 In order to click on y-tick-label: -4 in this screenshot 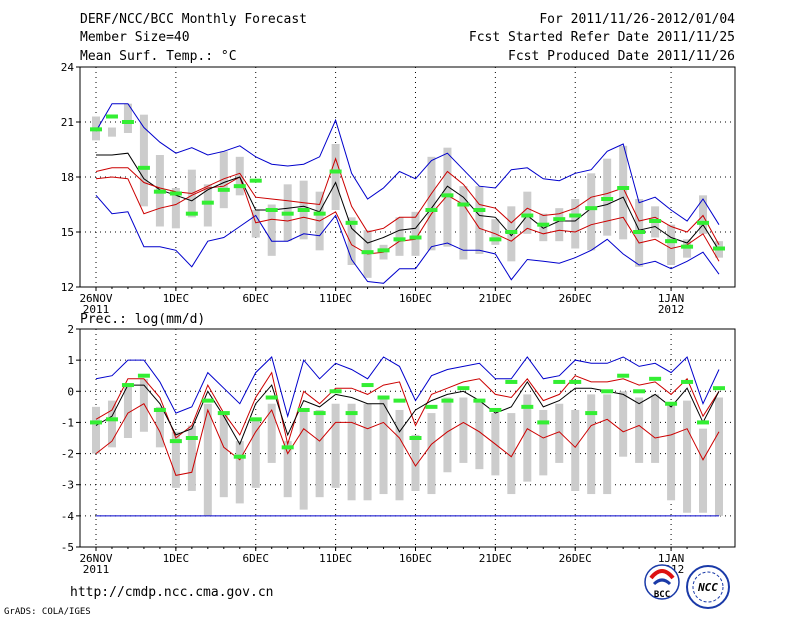, I will do `click(68, 516)`.